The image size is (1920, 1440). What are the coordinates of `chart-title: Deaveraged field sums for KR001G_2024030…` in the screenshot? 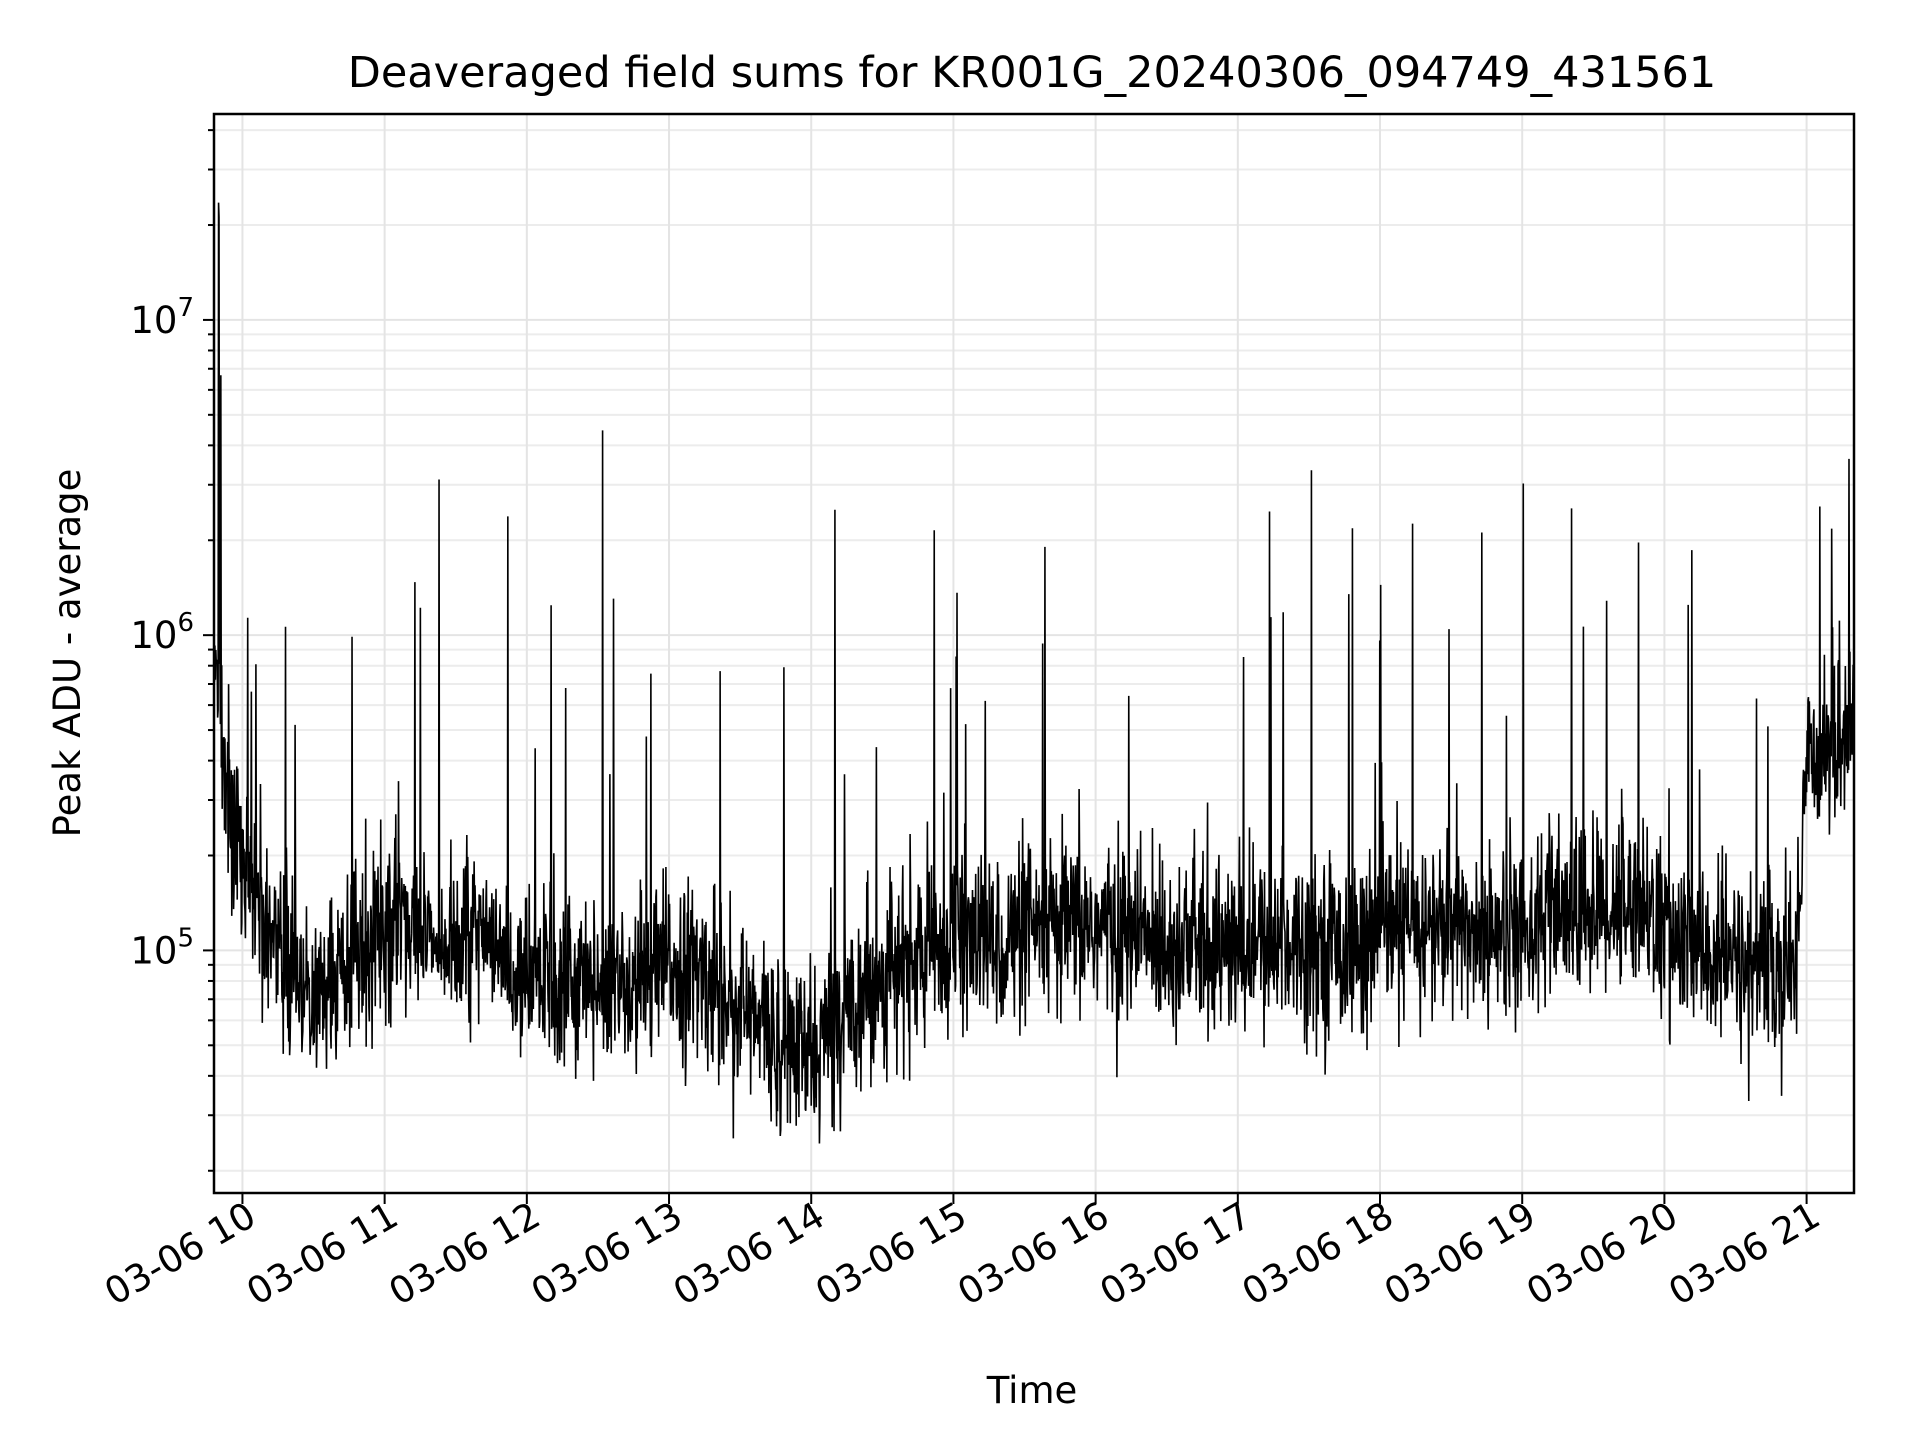 It's located at (1032, 73).